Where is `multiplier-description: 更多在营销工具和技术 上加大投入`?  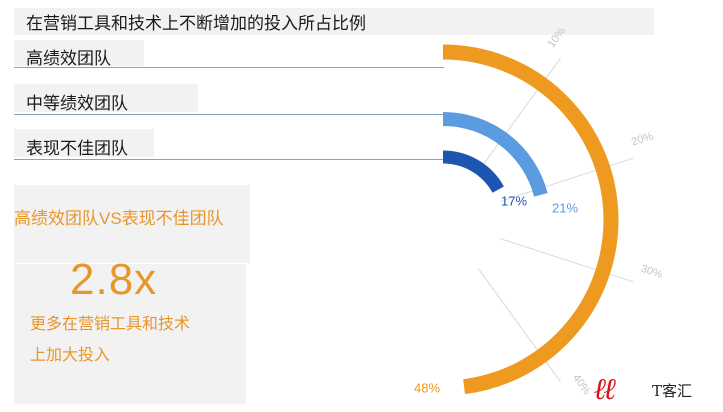
multiplier-description: 更多在营销工具和技术 上加大投入 is located at coordinates (130, 340).